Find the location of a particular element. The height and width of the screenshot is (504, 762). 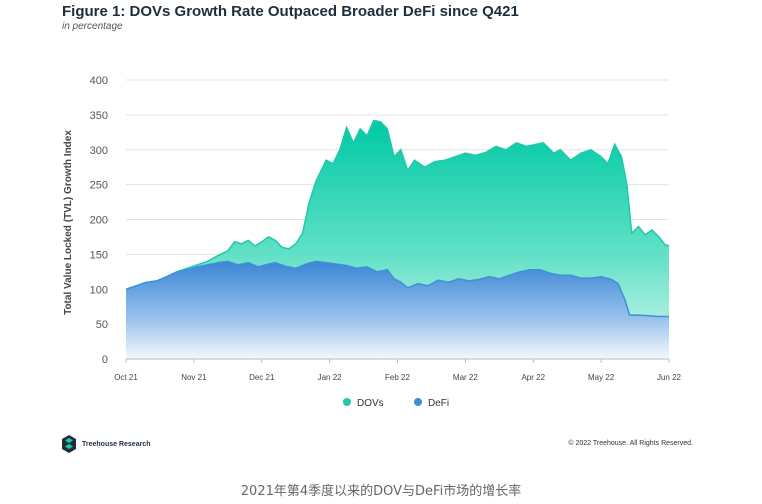

y-tick-label: 300 is located at coordinates (99, 151).